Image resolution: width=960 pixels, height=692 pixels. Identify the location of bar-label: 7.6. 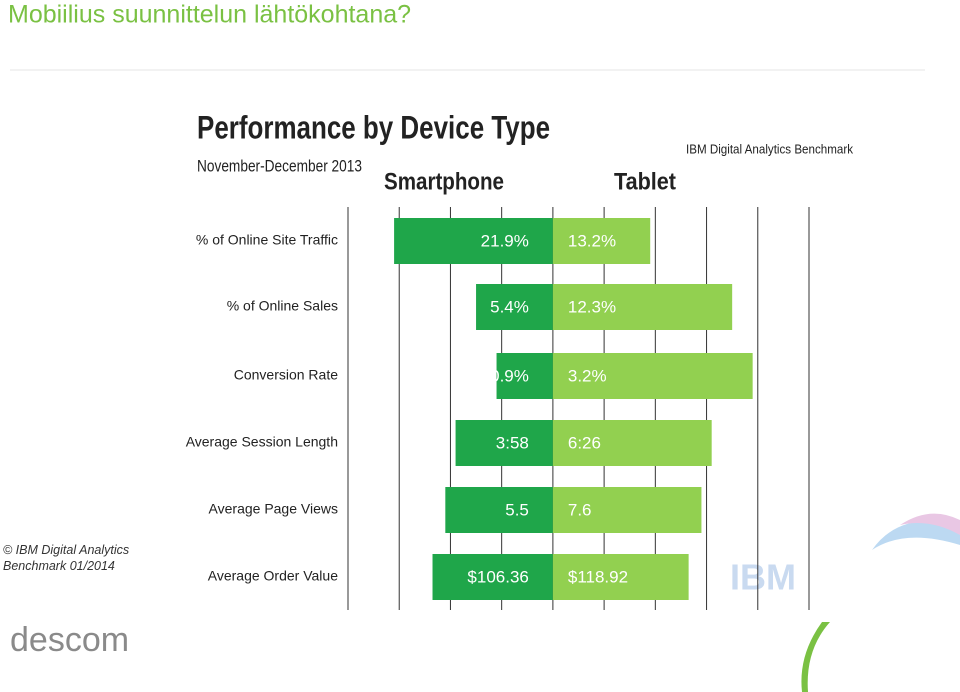
(580, 509).